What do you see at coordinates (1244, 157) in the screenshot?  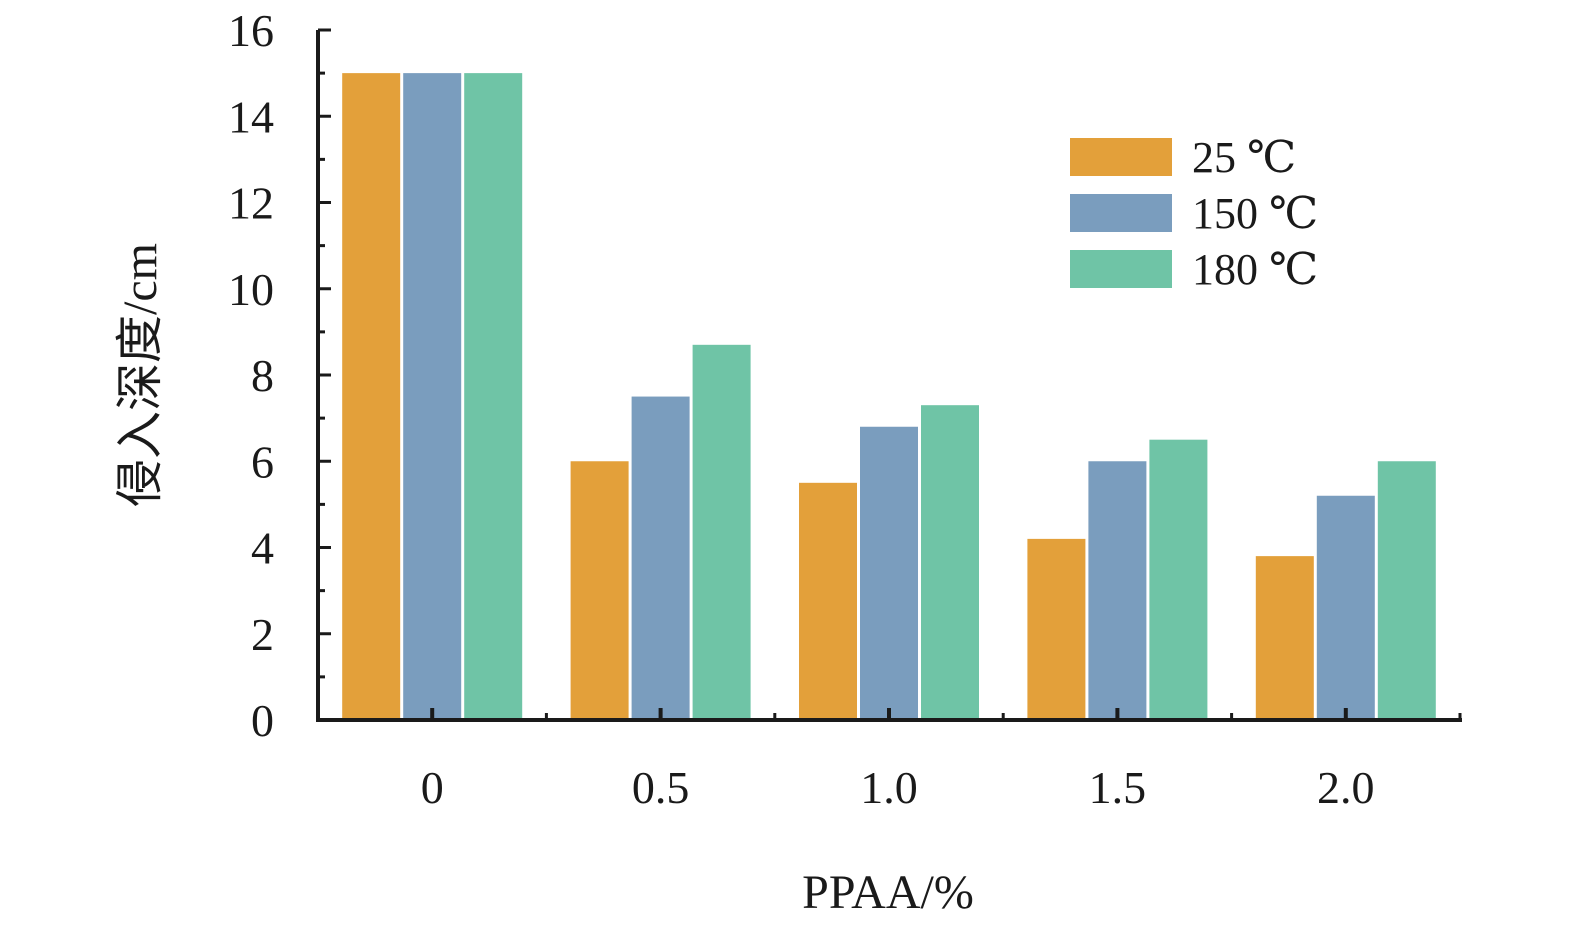 I see `legend-label: 25 ℃` at bounding box center [1244, 157].